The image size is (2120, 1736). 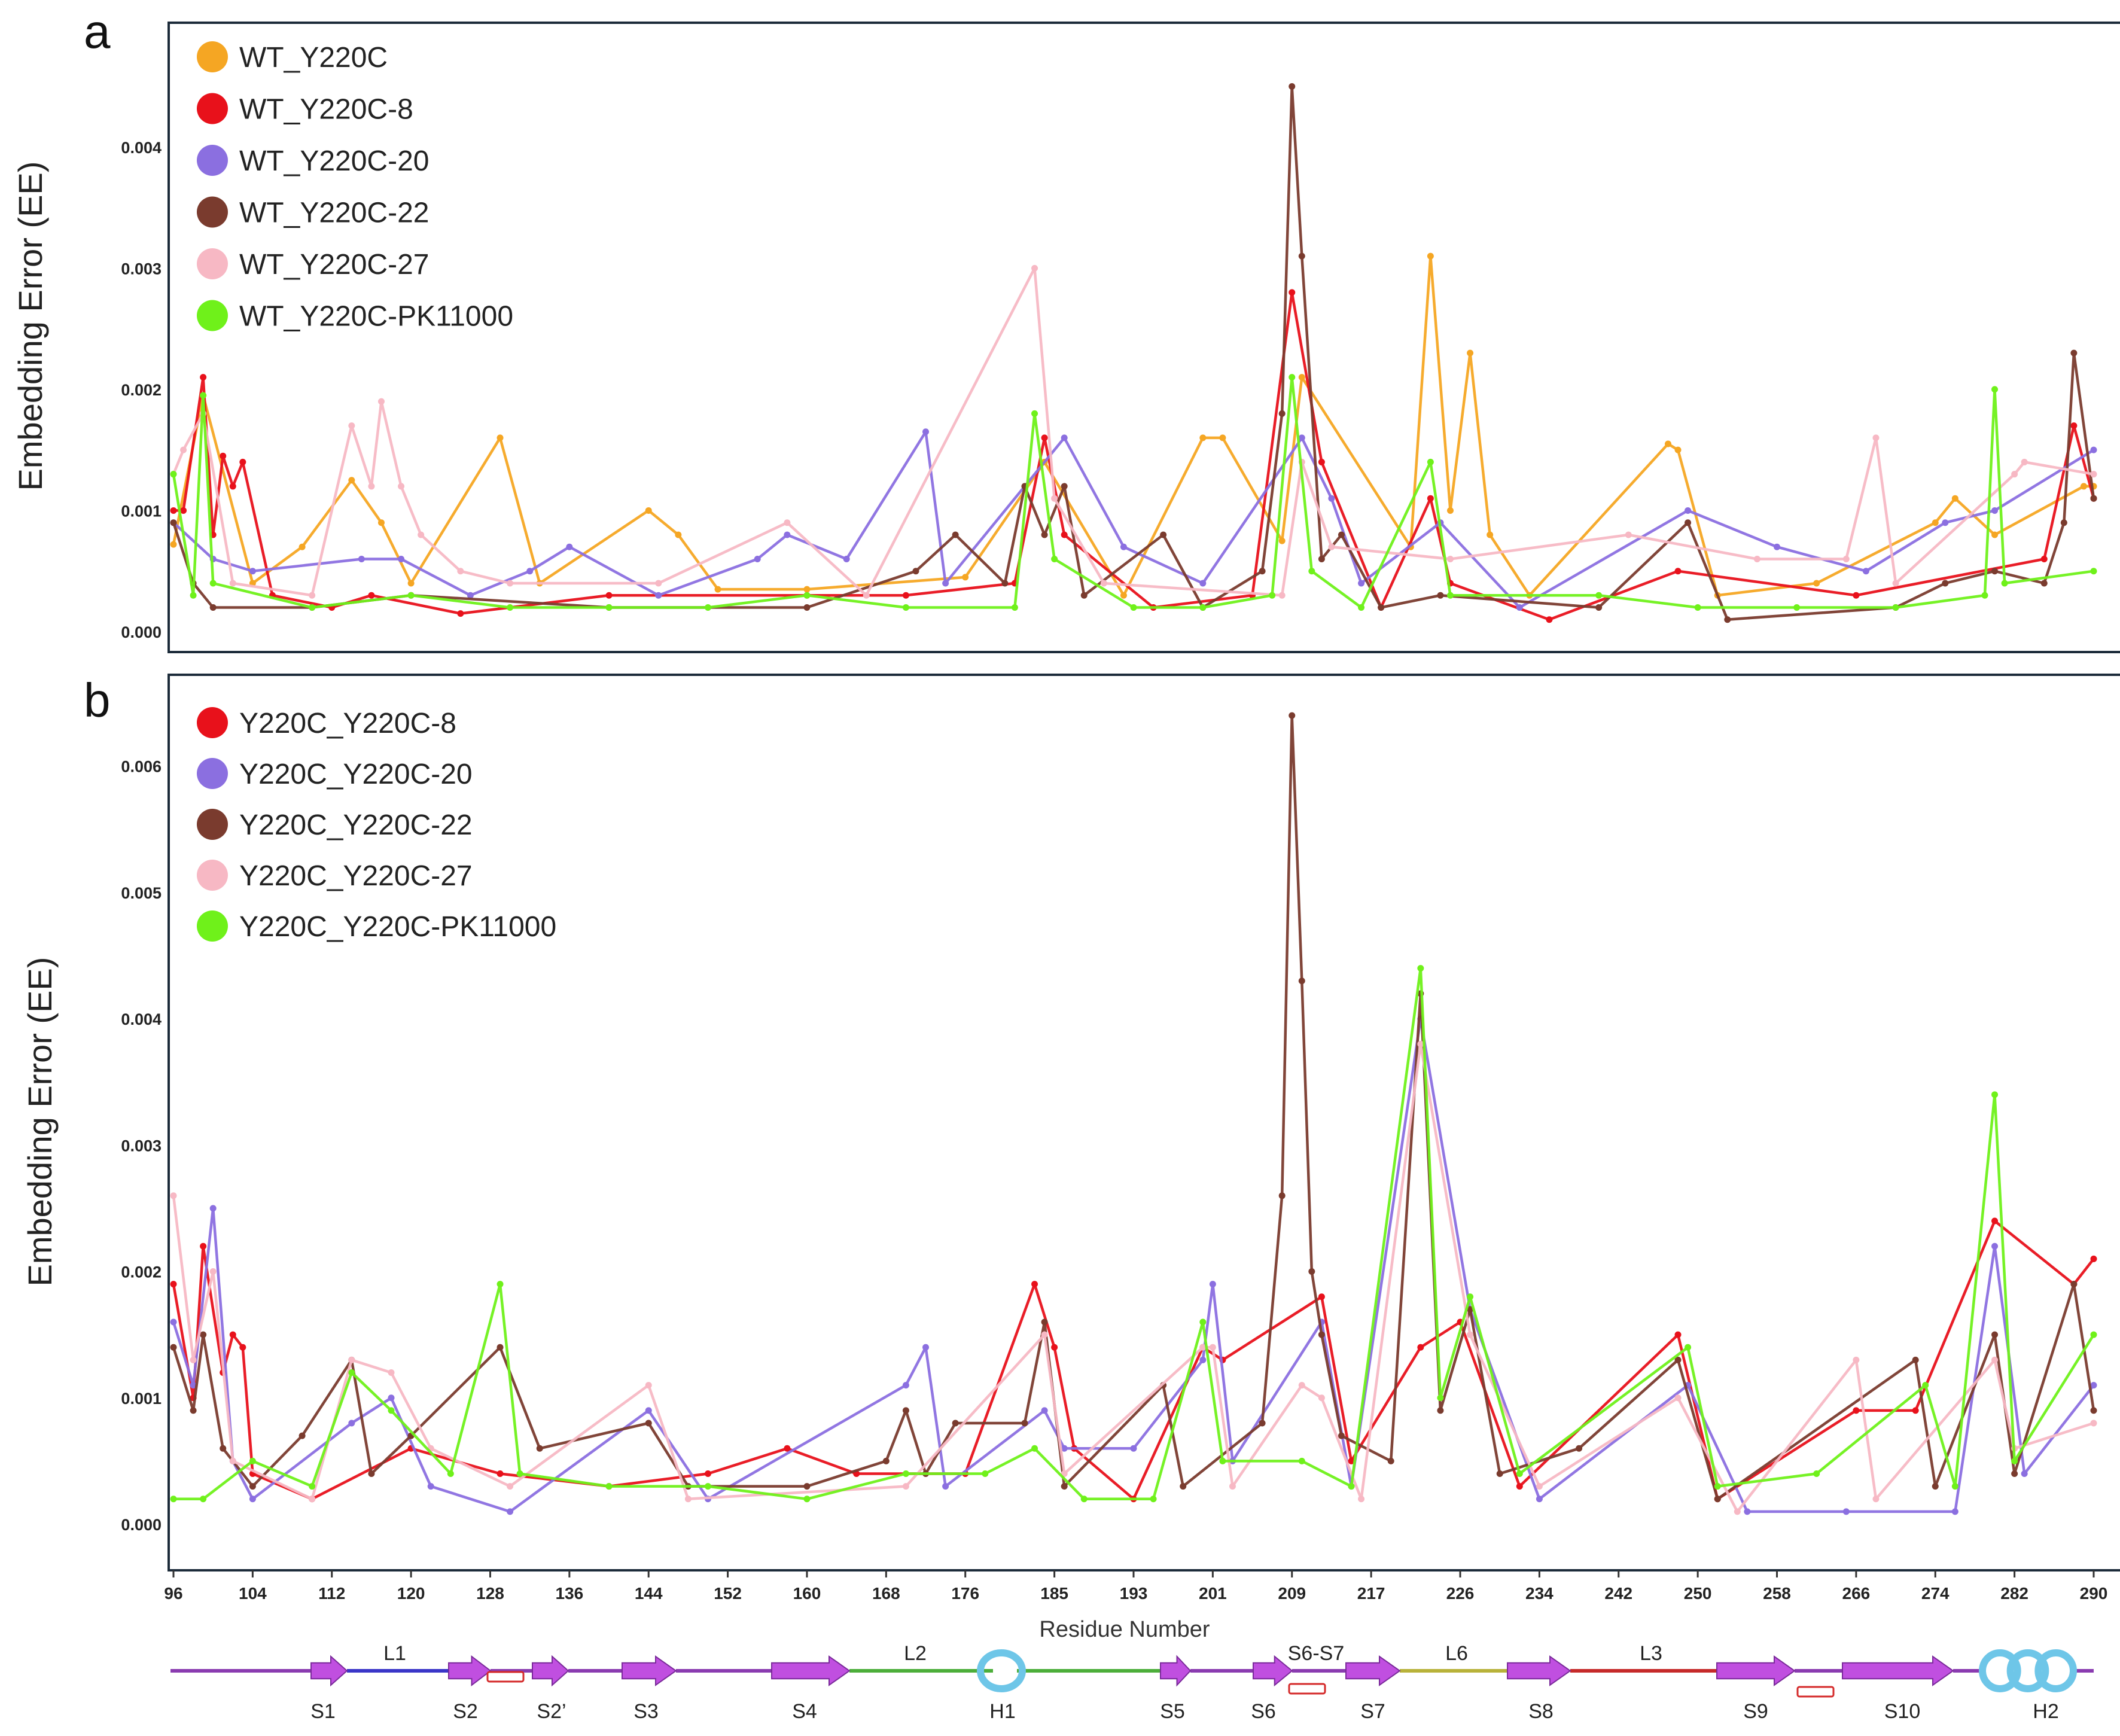 What do you see at coordinates (334, 265) in the screenshot?
I see `legend-label: WT_Y220C-27` at bounding box center [334, 265].